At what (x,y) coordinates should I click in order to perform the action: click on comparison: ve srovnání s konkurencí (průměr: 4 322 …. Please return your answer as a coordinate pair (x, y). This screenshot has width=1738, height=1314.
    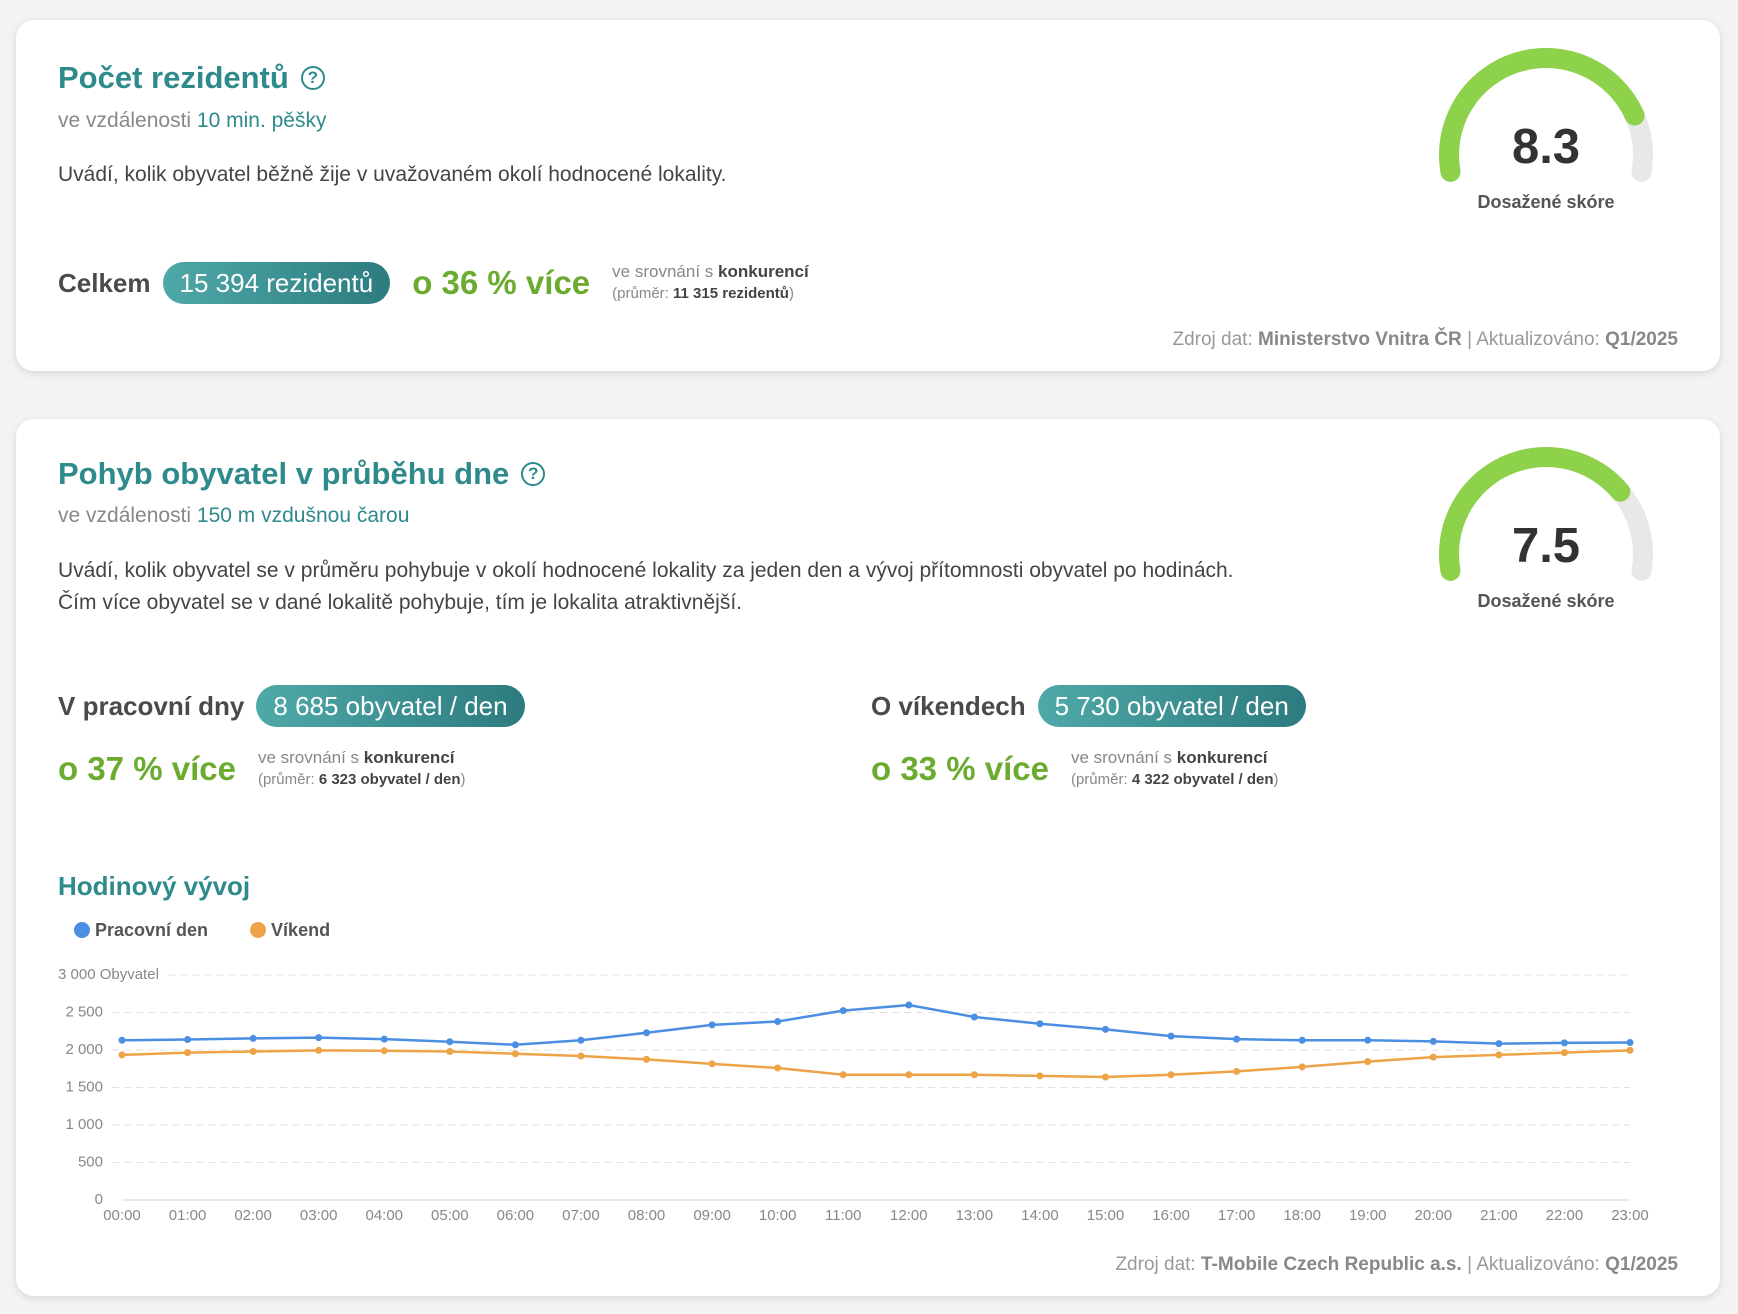
    Looking at the image, I should click on (1175, 769).